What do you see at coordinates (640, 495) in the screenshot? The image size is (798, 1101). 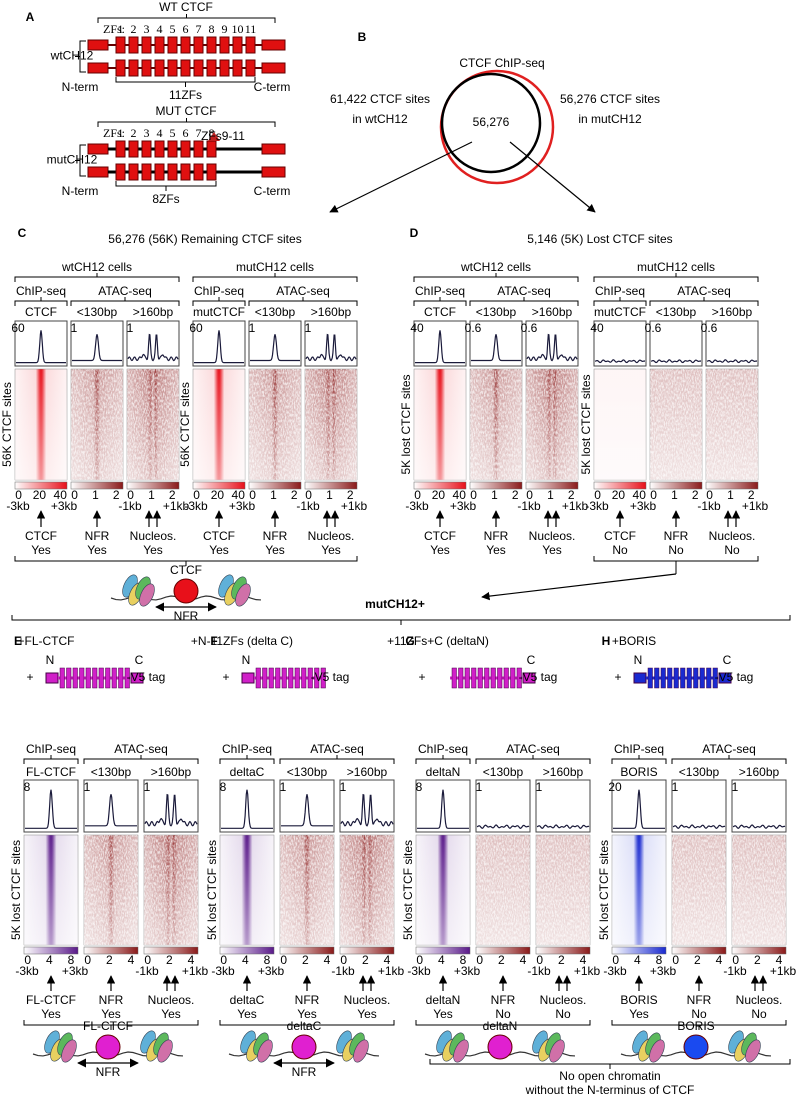 I see `scale-label: 40` at bounding box center [640, 495].